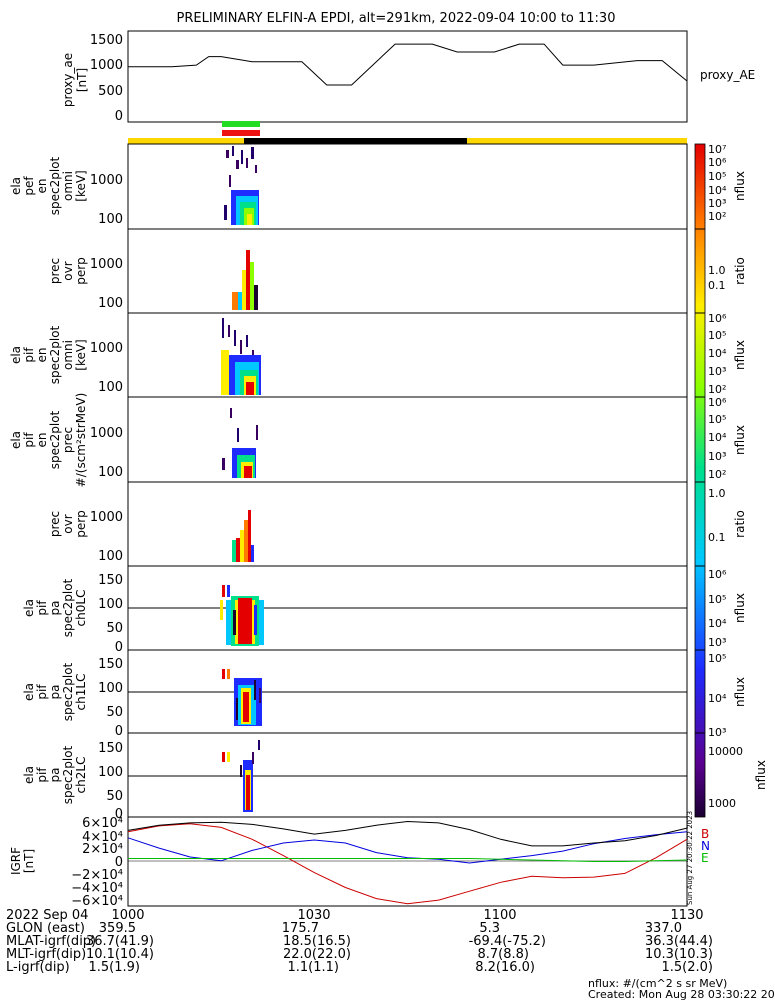 This screenshot has height=1000, width=775. I want to click on mlt-value-3: 8.7(8.8), so click(504, 954).